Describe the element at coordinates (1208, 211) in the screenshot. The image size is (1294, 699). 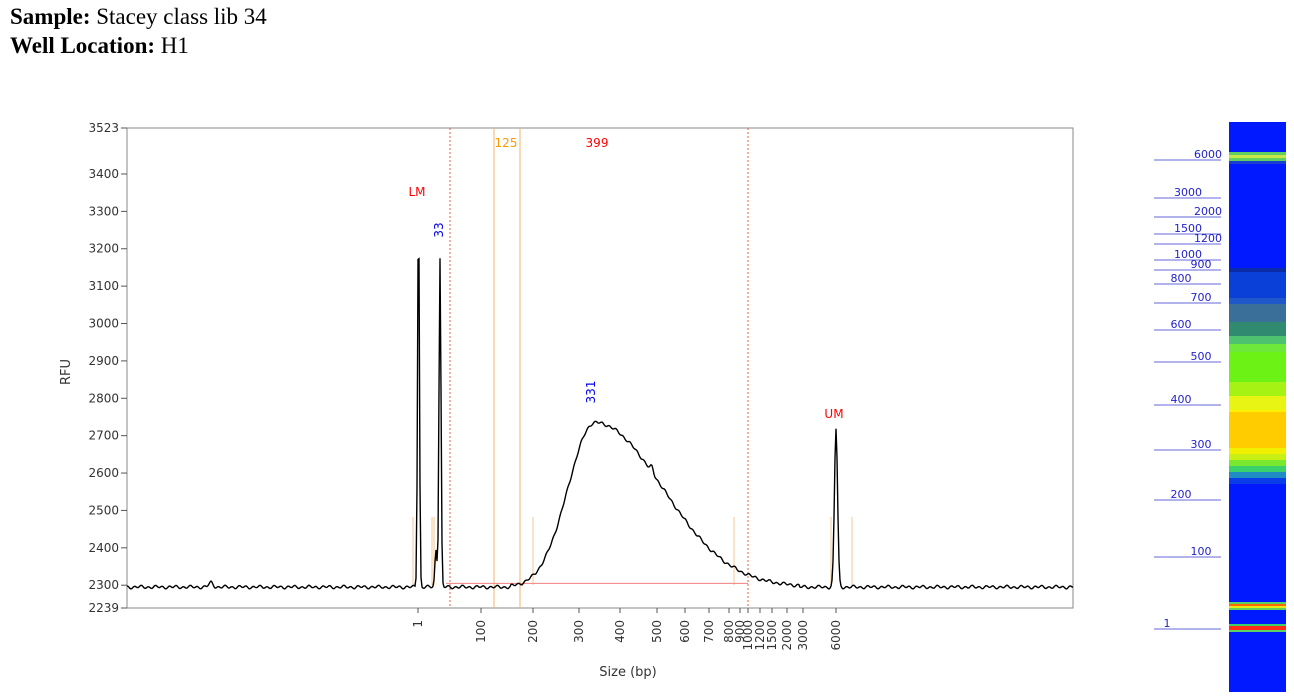
I see `ladder-label: 2000` at that location.